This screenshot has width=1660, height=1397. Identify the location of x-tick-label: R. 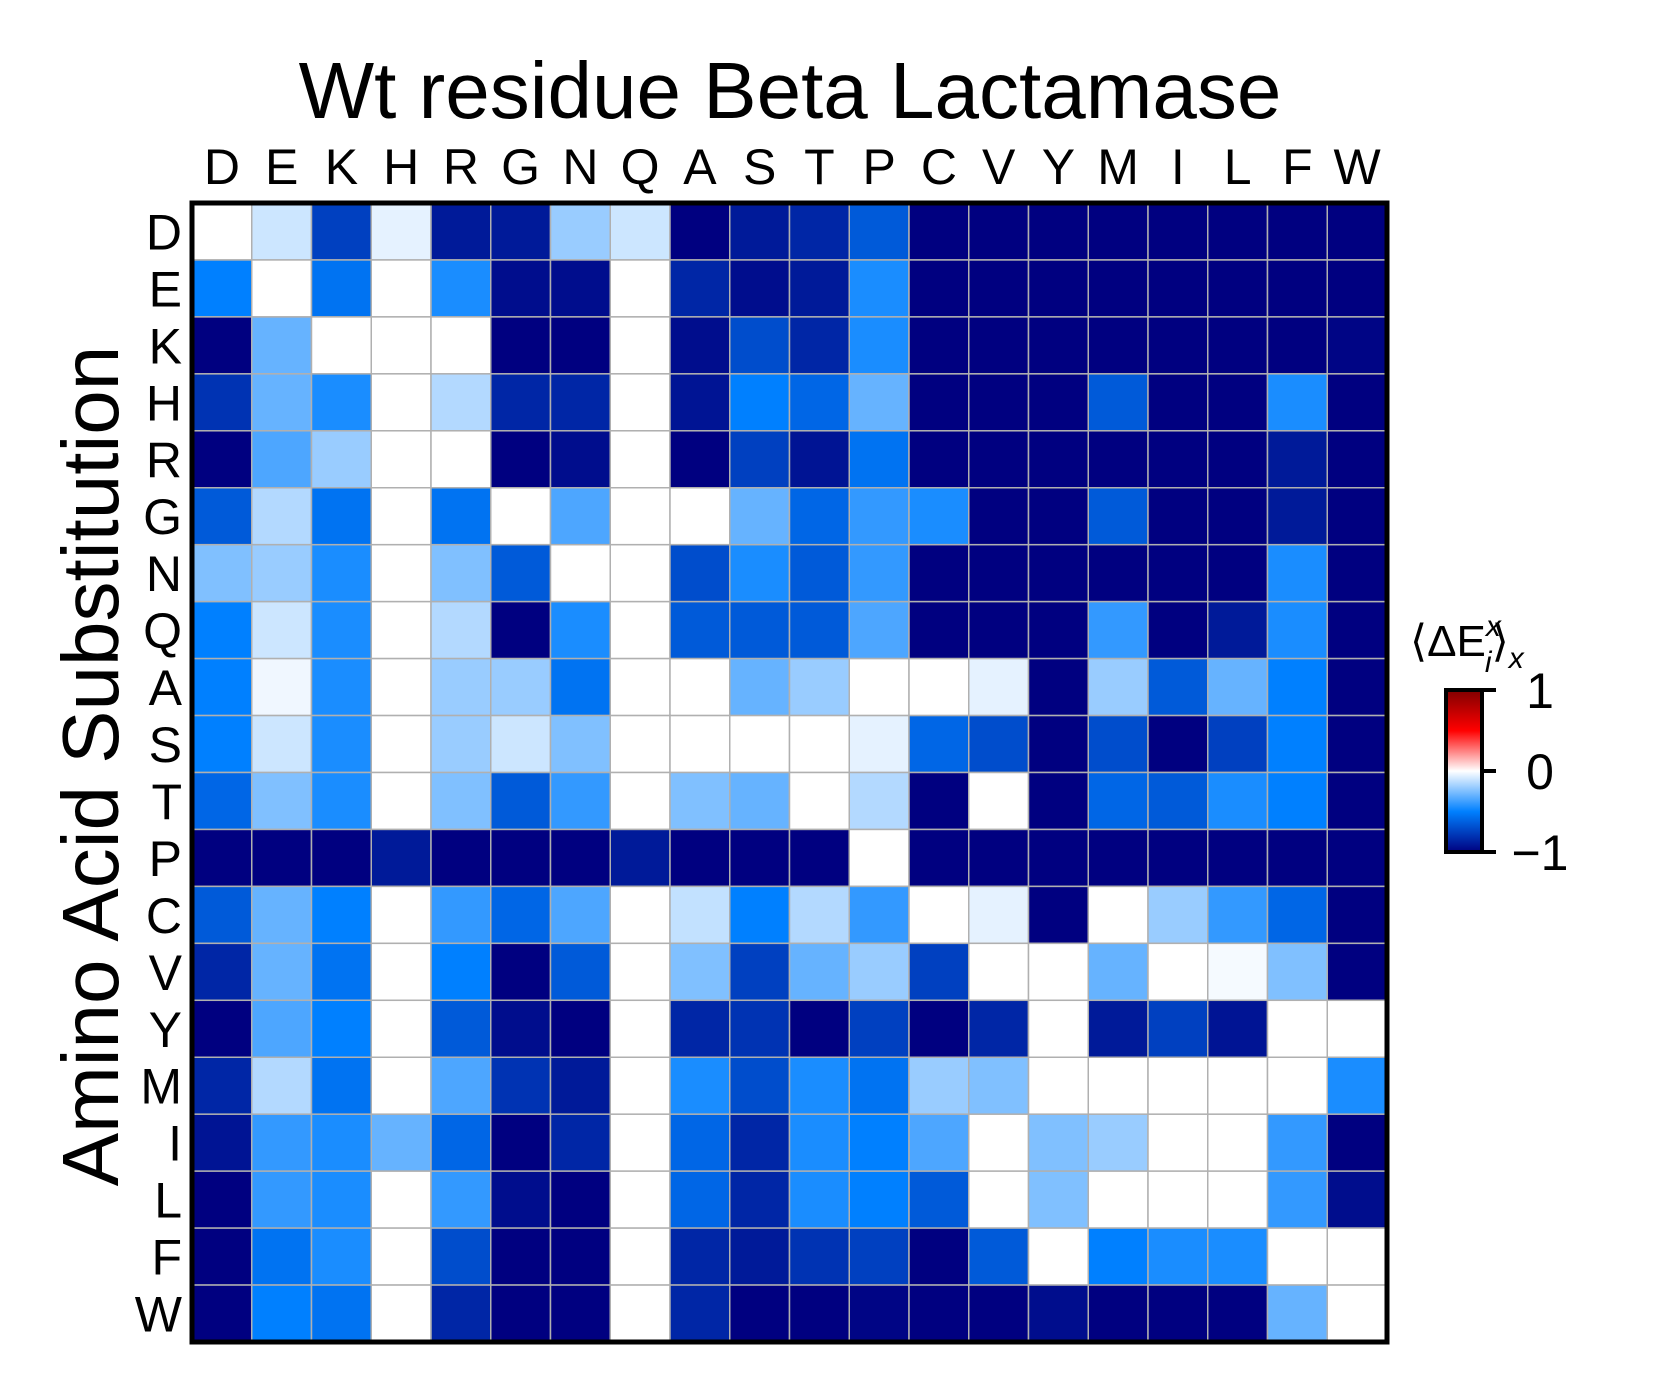
(461, 167).